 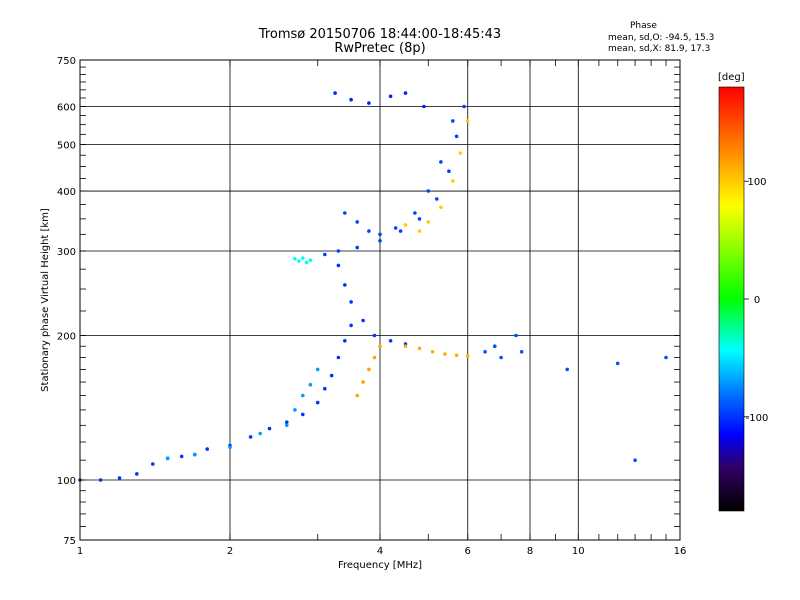 What do you see at coordinates (380, 565) in the screenshot?
I see `x-axis-label: Frequency [MHz]` at bounding box center [380, 565].